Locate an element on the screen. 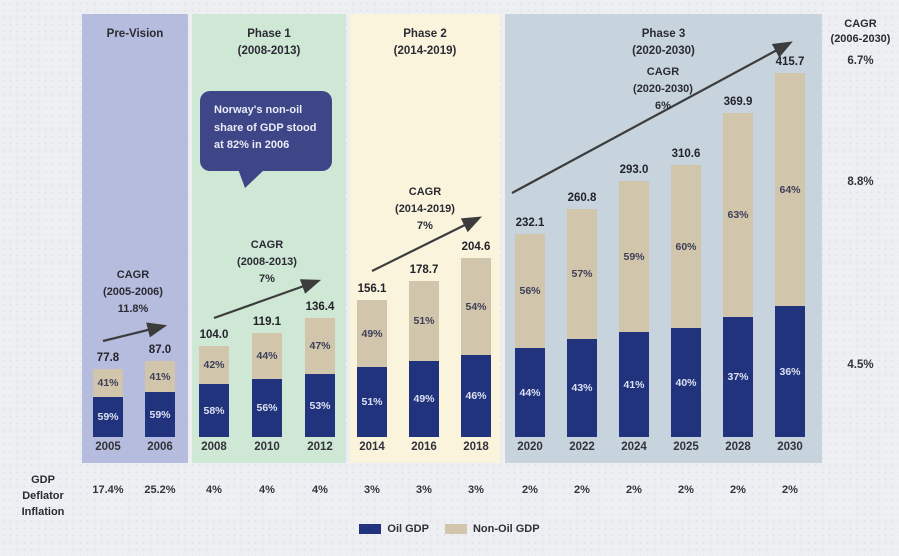 The width and height of the screenshot is (899, 556). bar-total-label: 415.7 is located at coordinates (790, 62).